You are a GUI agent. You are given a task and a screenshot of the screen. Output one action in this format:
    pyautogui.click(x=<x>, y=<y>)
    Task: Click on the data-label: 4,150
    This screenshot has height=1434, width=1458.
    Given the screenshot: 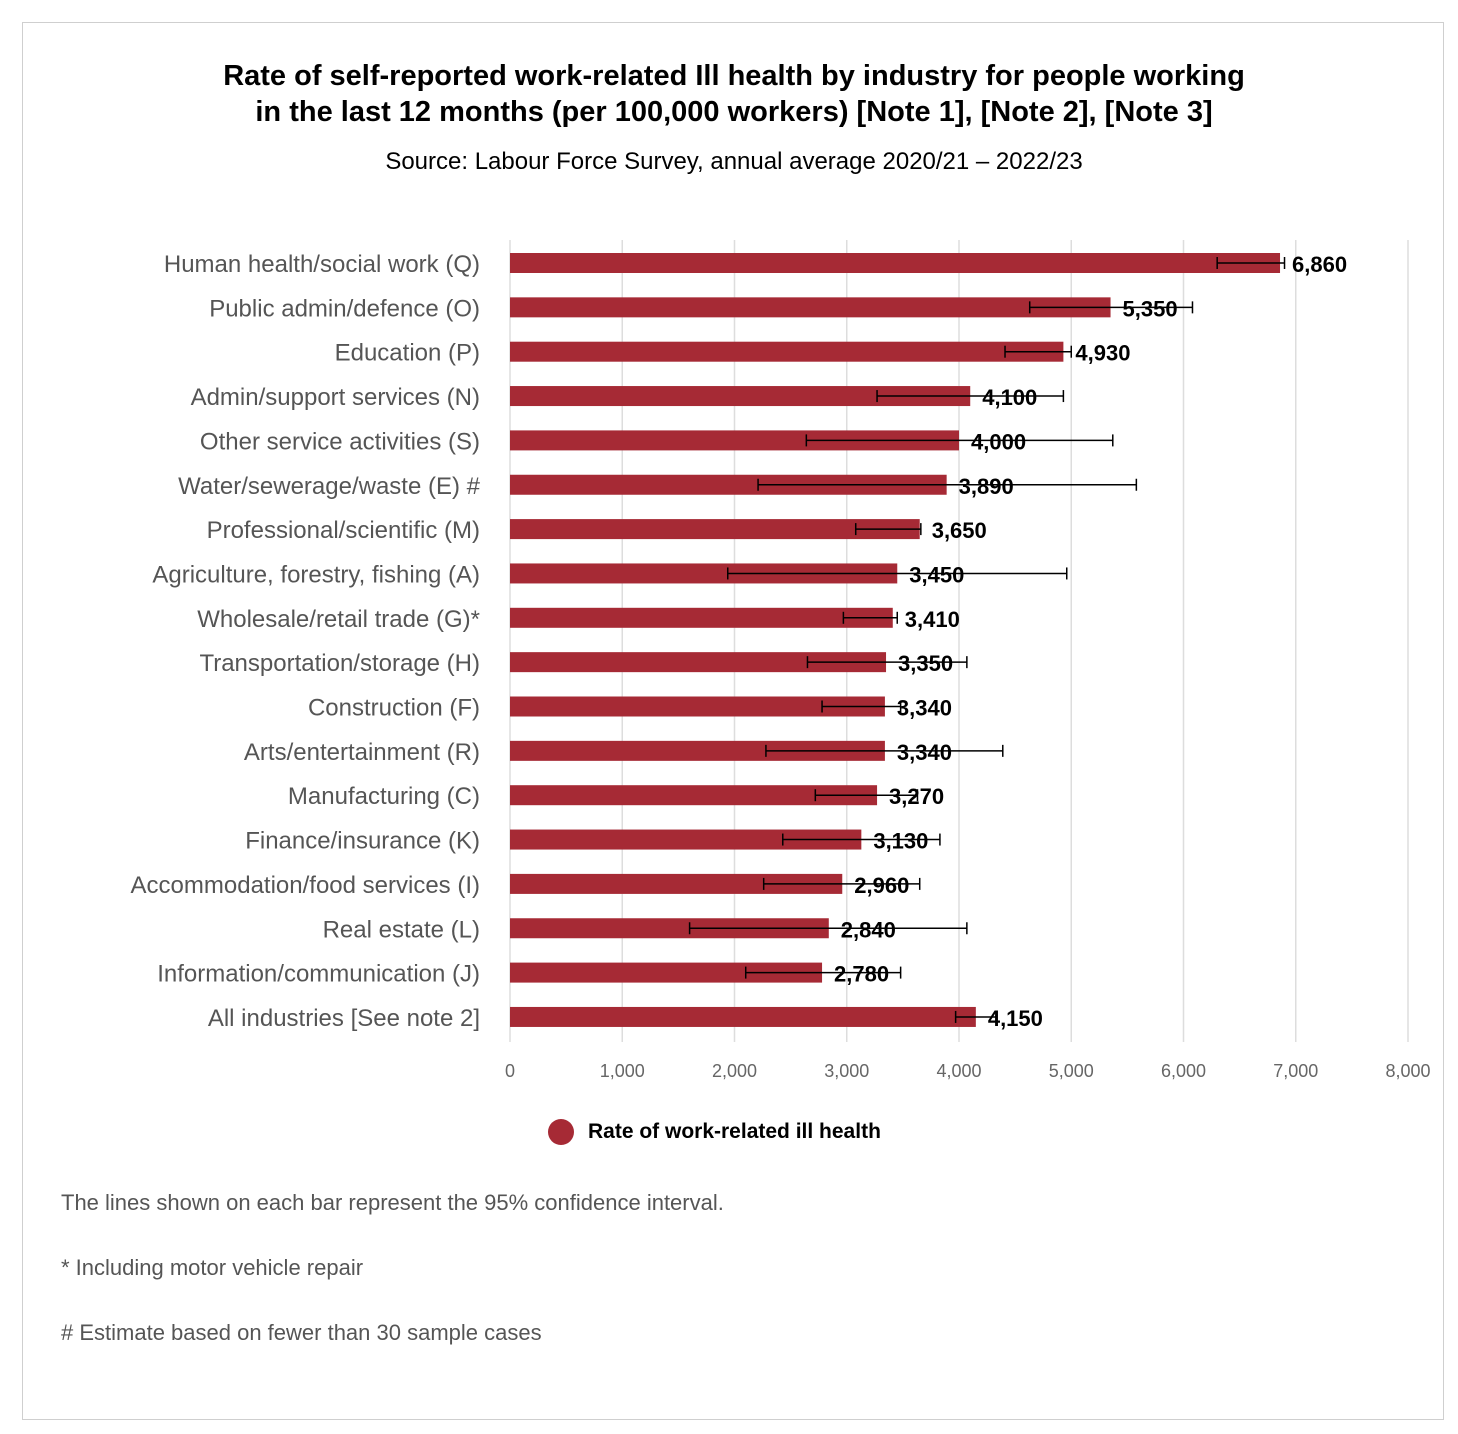 What is the action you would take?
    pyautogui.click(x=1015, y=1018)
    